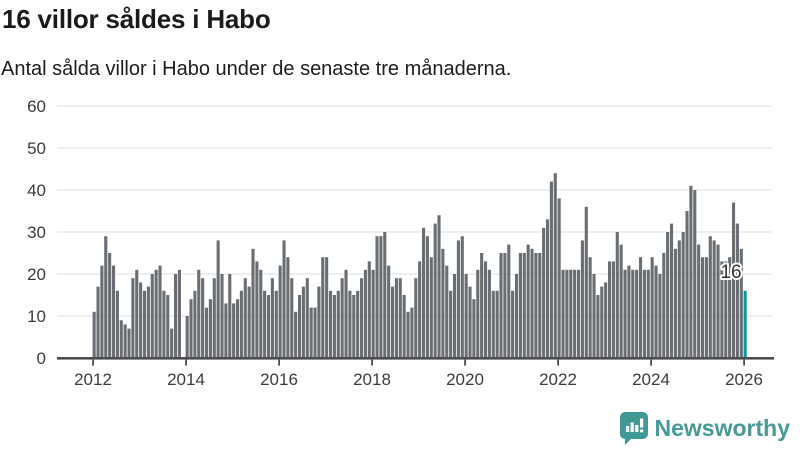 This screenshot has width=800, height=450. I want to click on y-axis-tick-label: 30, so click(36, 232).